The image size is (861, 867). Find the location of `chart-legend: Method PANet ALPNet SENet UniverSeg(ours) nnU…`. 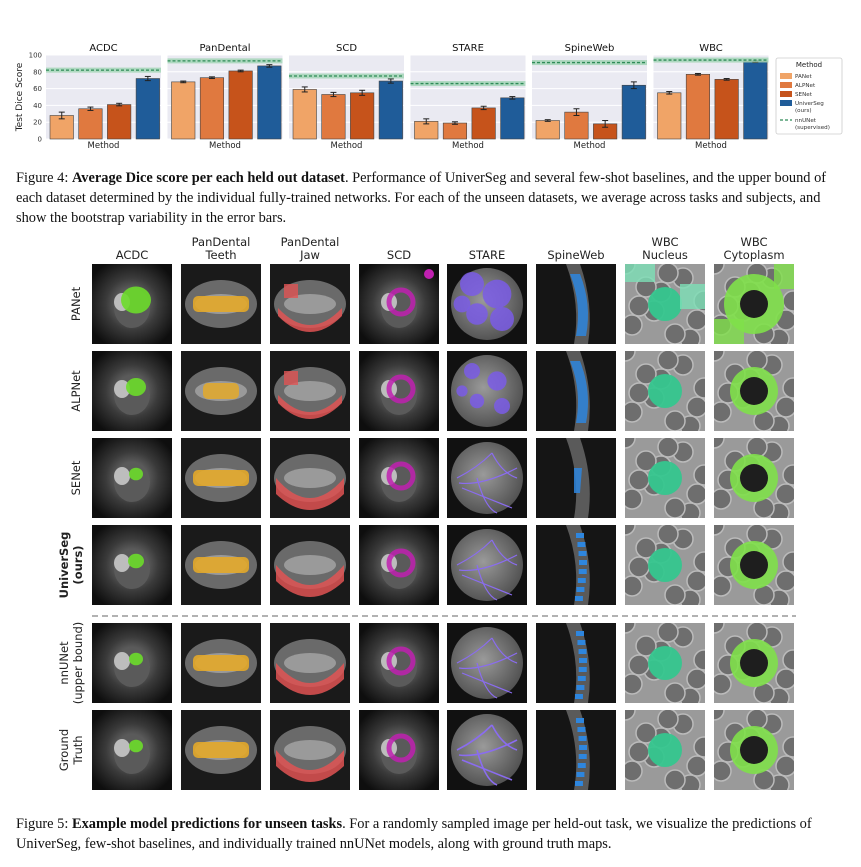

chart-legend: Method PANet ALPNet SENet UniverSeg(ours) nnU… is located at coordinates (809, 96).